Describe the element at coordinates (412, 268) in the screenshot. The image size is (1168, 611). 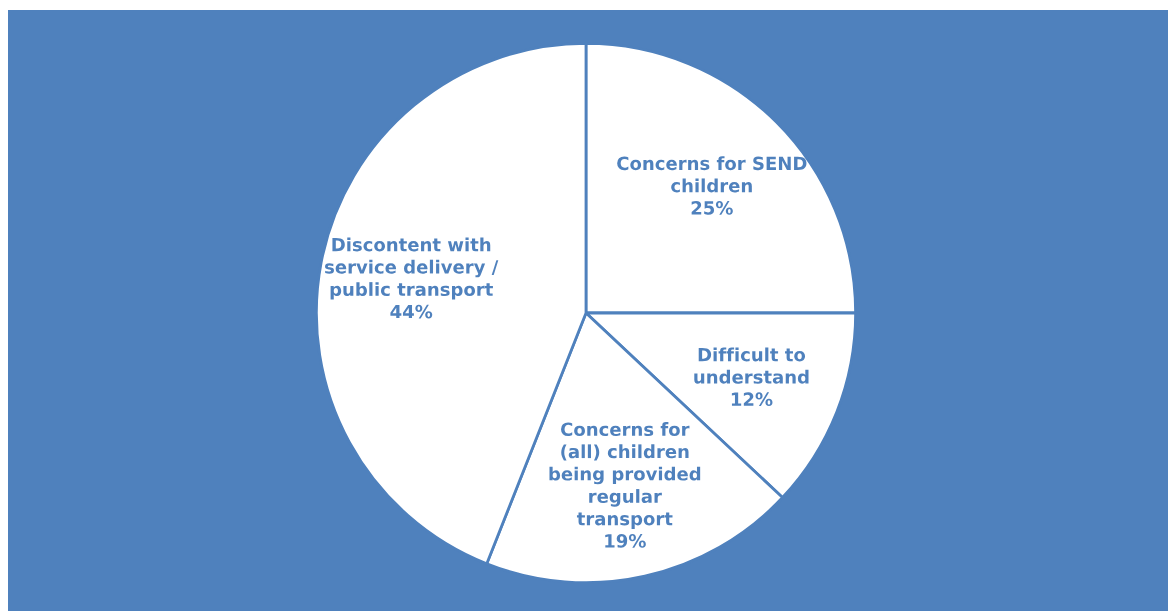
I see `slice-label: Discontent with service delivery / public transport` at that location.